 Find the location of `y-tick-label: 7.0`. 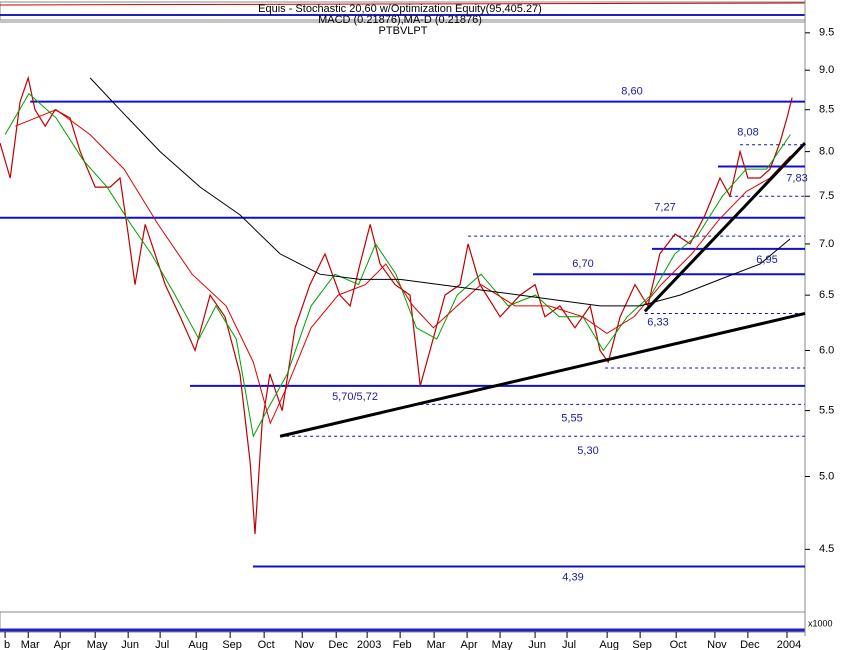

y-tick-label: 7.0 is located at coordinates (826, 244).